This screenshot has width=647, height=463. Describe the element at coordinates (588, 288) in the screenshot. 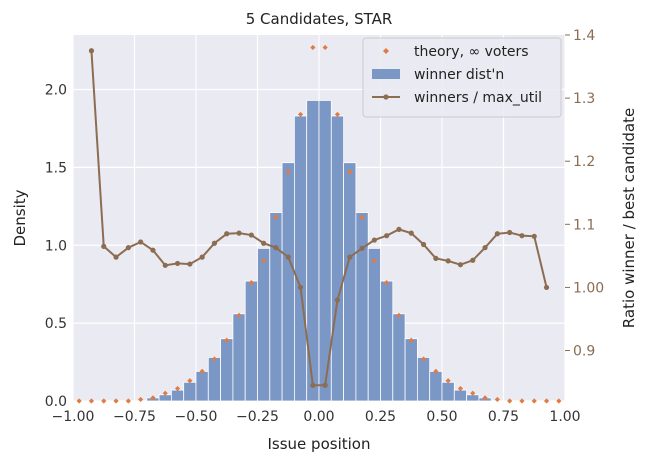

I see `y2-tick-label: 1.00` at that location.